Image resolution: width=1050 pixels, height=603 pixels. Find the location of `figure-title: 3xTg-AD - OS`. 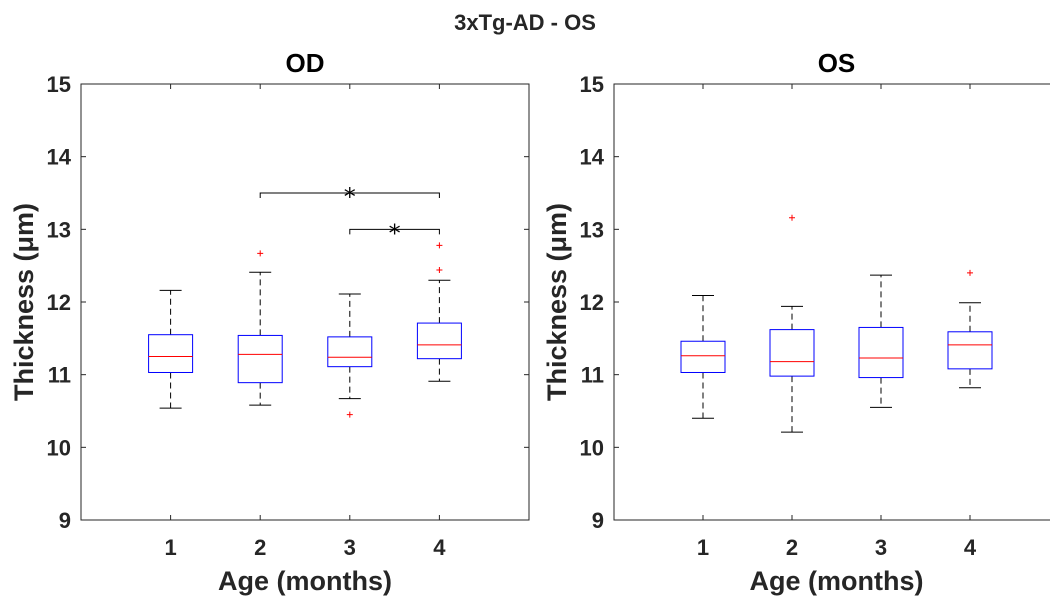

figure-title: 3xTg-AD - OS is located at coordinates (525, 22).